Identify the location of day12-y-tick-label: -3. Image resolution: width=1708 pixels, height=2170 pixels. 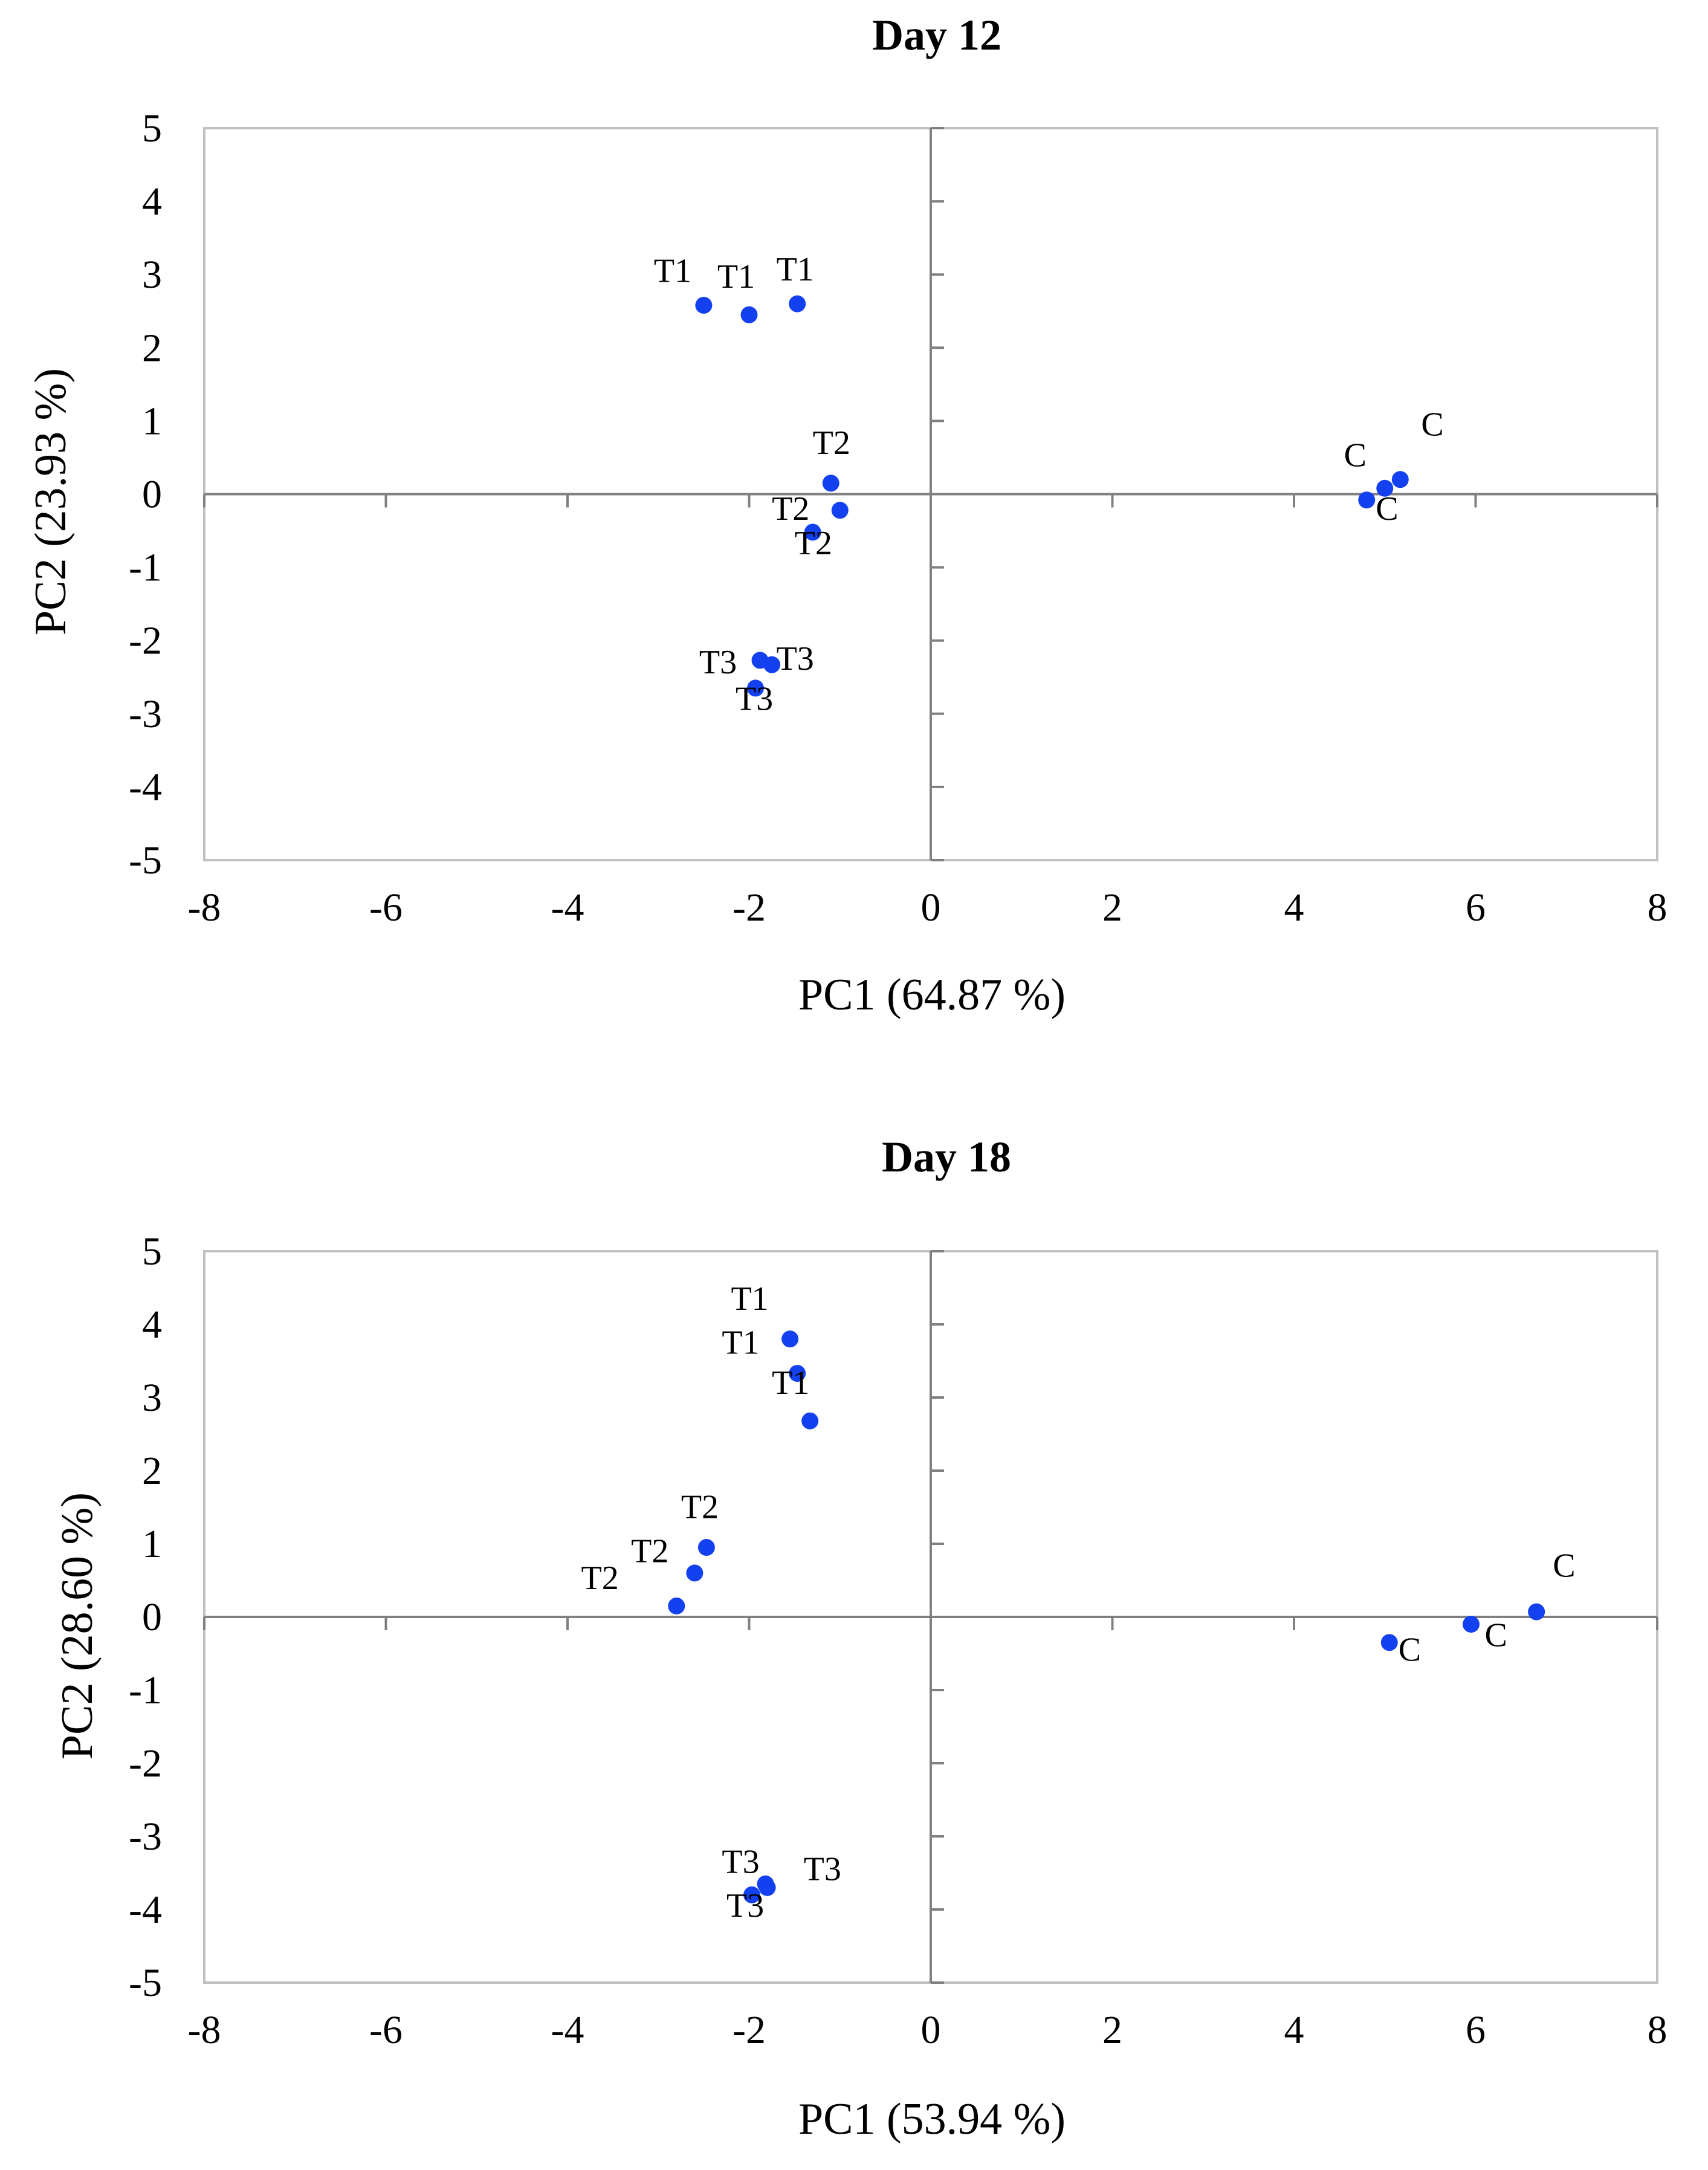
(145, 714).